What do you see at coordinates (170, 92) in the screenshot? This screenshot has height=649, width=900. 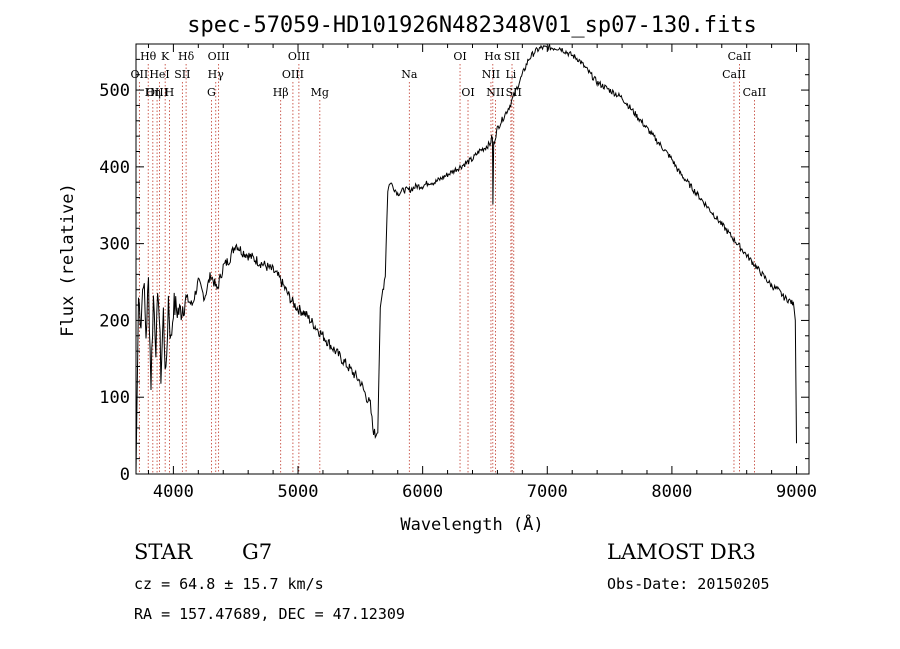 I see `spectral-line-label: H` at bounding box center [170, 92].